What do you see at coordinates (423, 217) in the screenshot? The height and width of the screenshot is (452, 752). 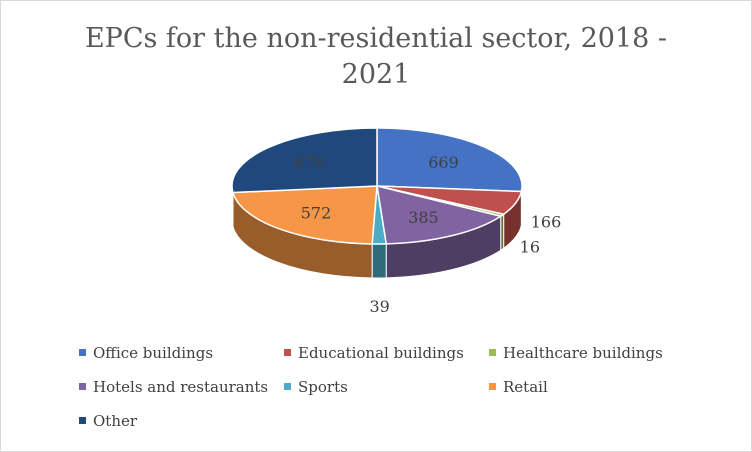 I see `data-label-hotels-and-restaurants: 385` at bounding box center [423, 217].